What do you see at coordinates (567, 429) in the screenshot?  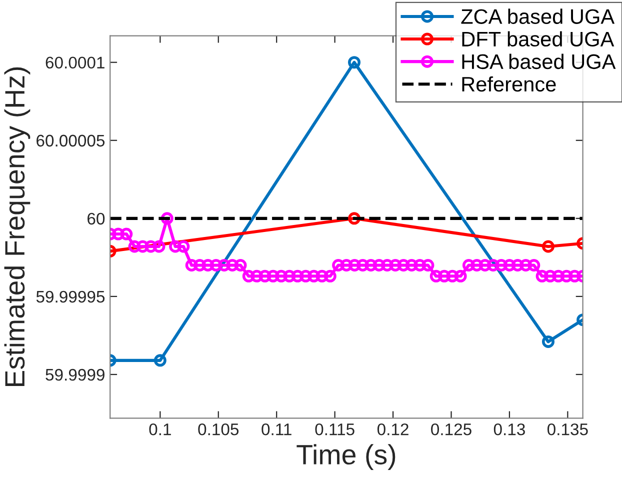 I see `x-tick-label: 0.135` at bounding box center [567, 429].